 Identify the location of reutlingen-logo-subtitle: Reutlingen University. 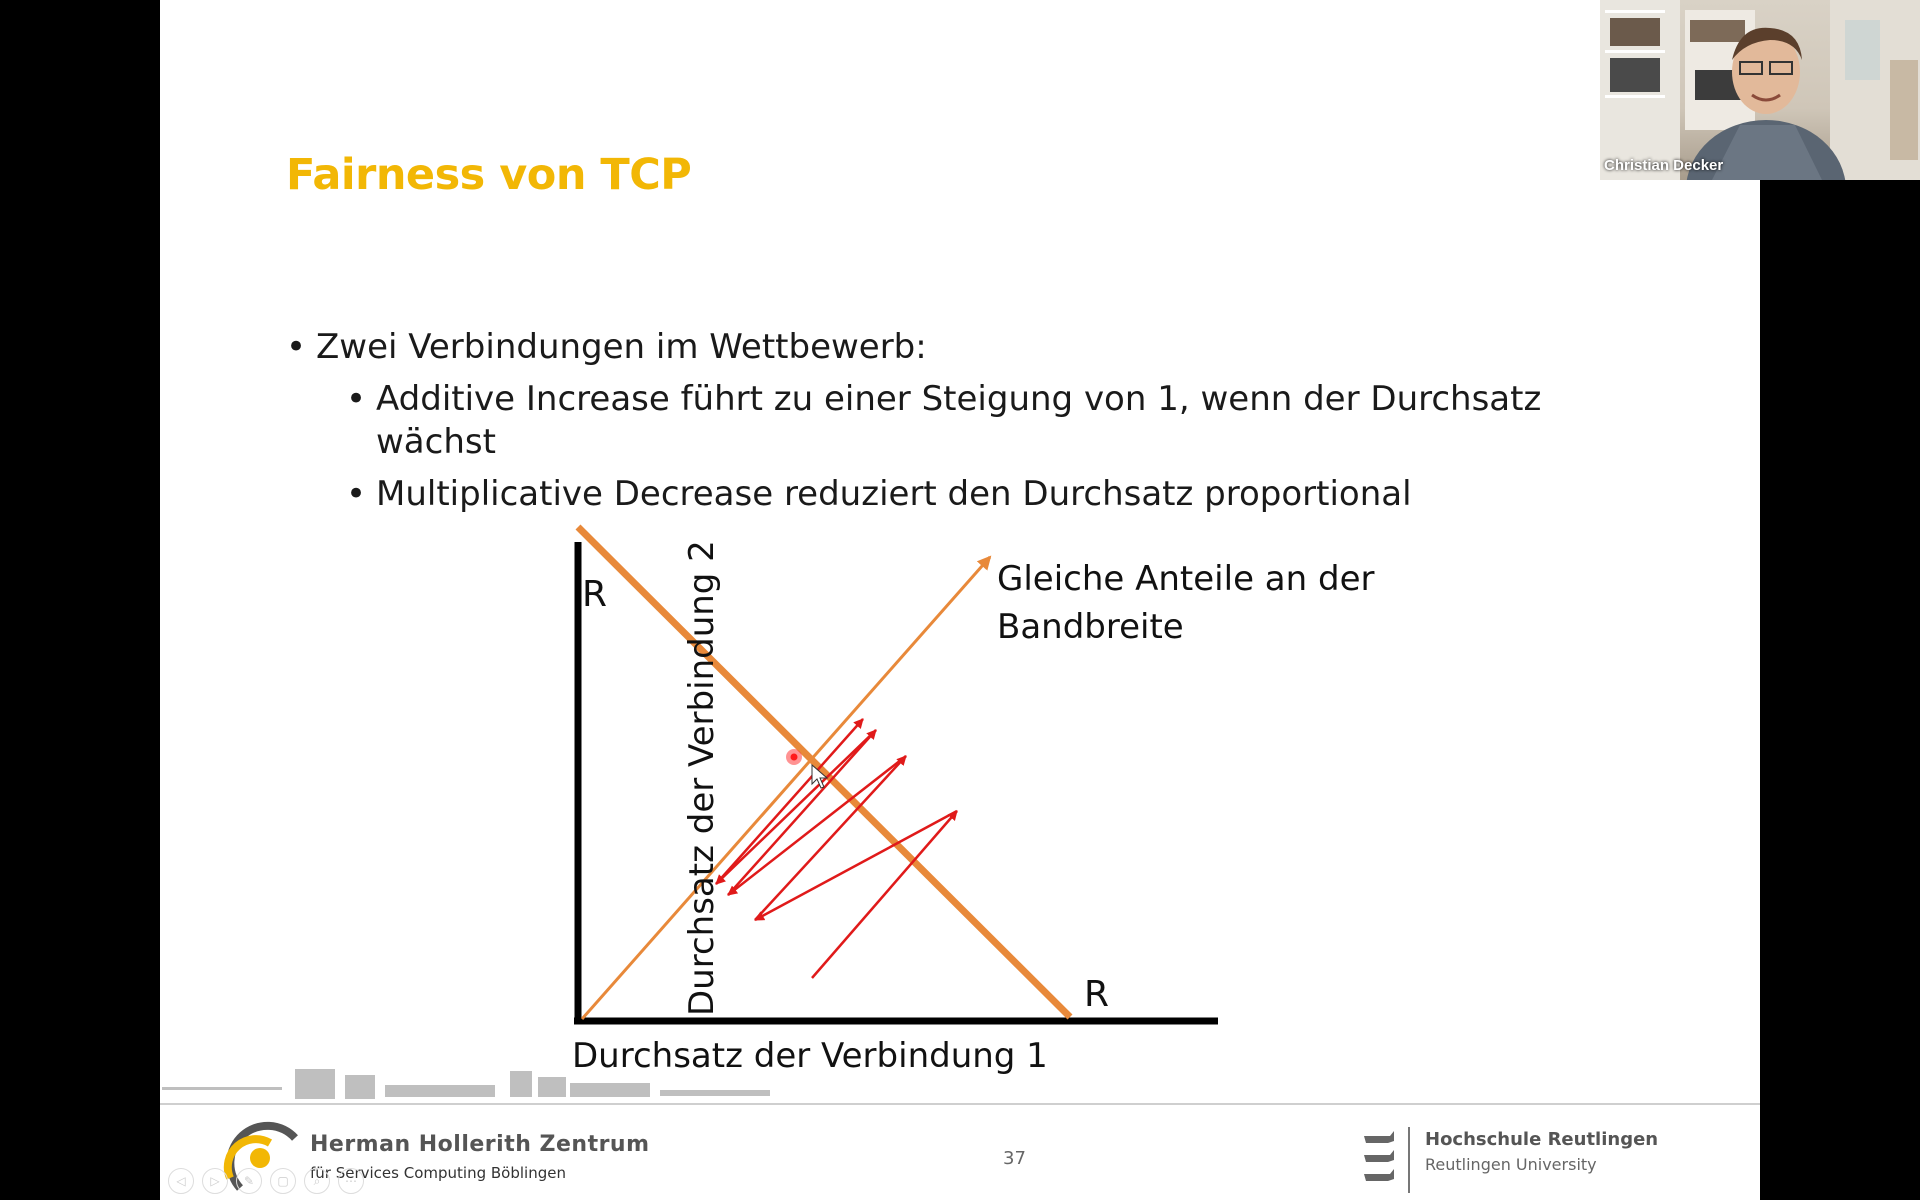
(1511, 1164).